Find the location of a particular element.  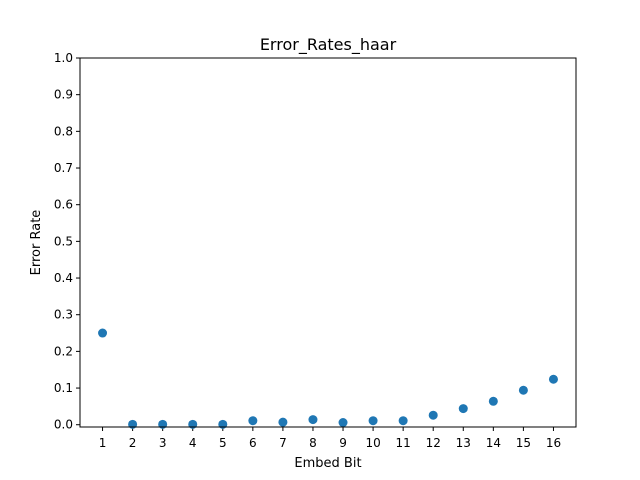

x-tick-label: 5 is located at coordinates (223, 443).